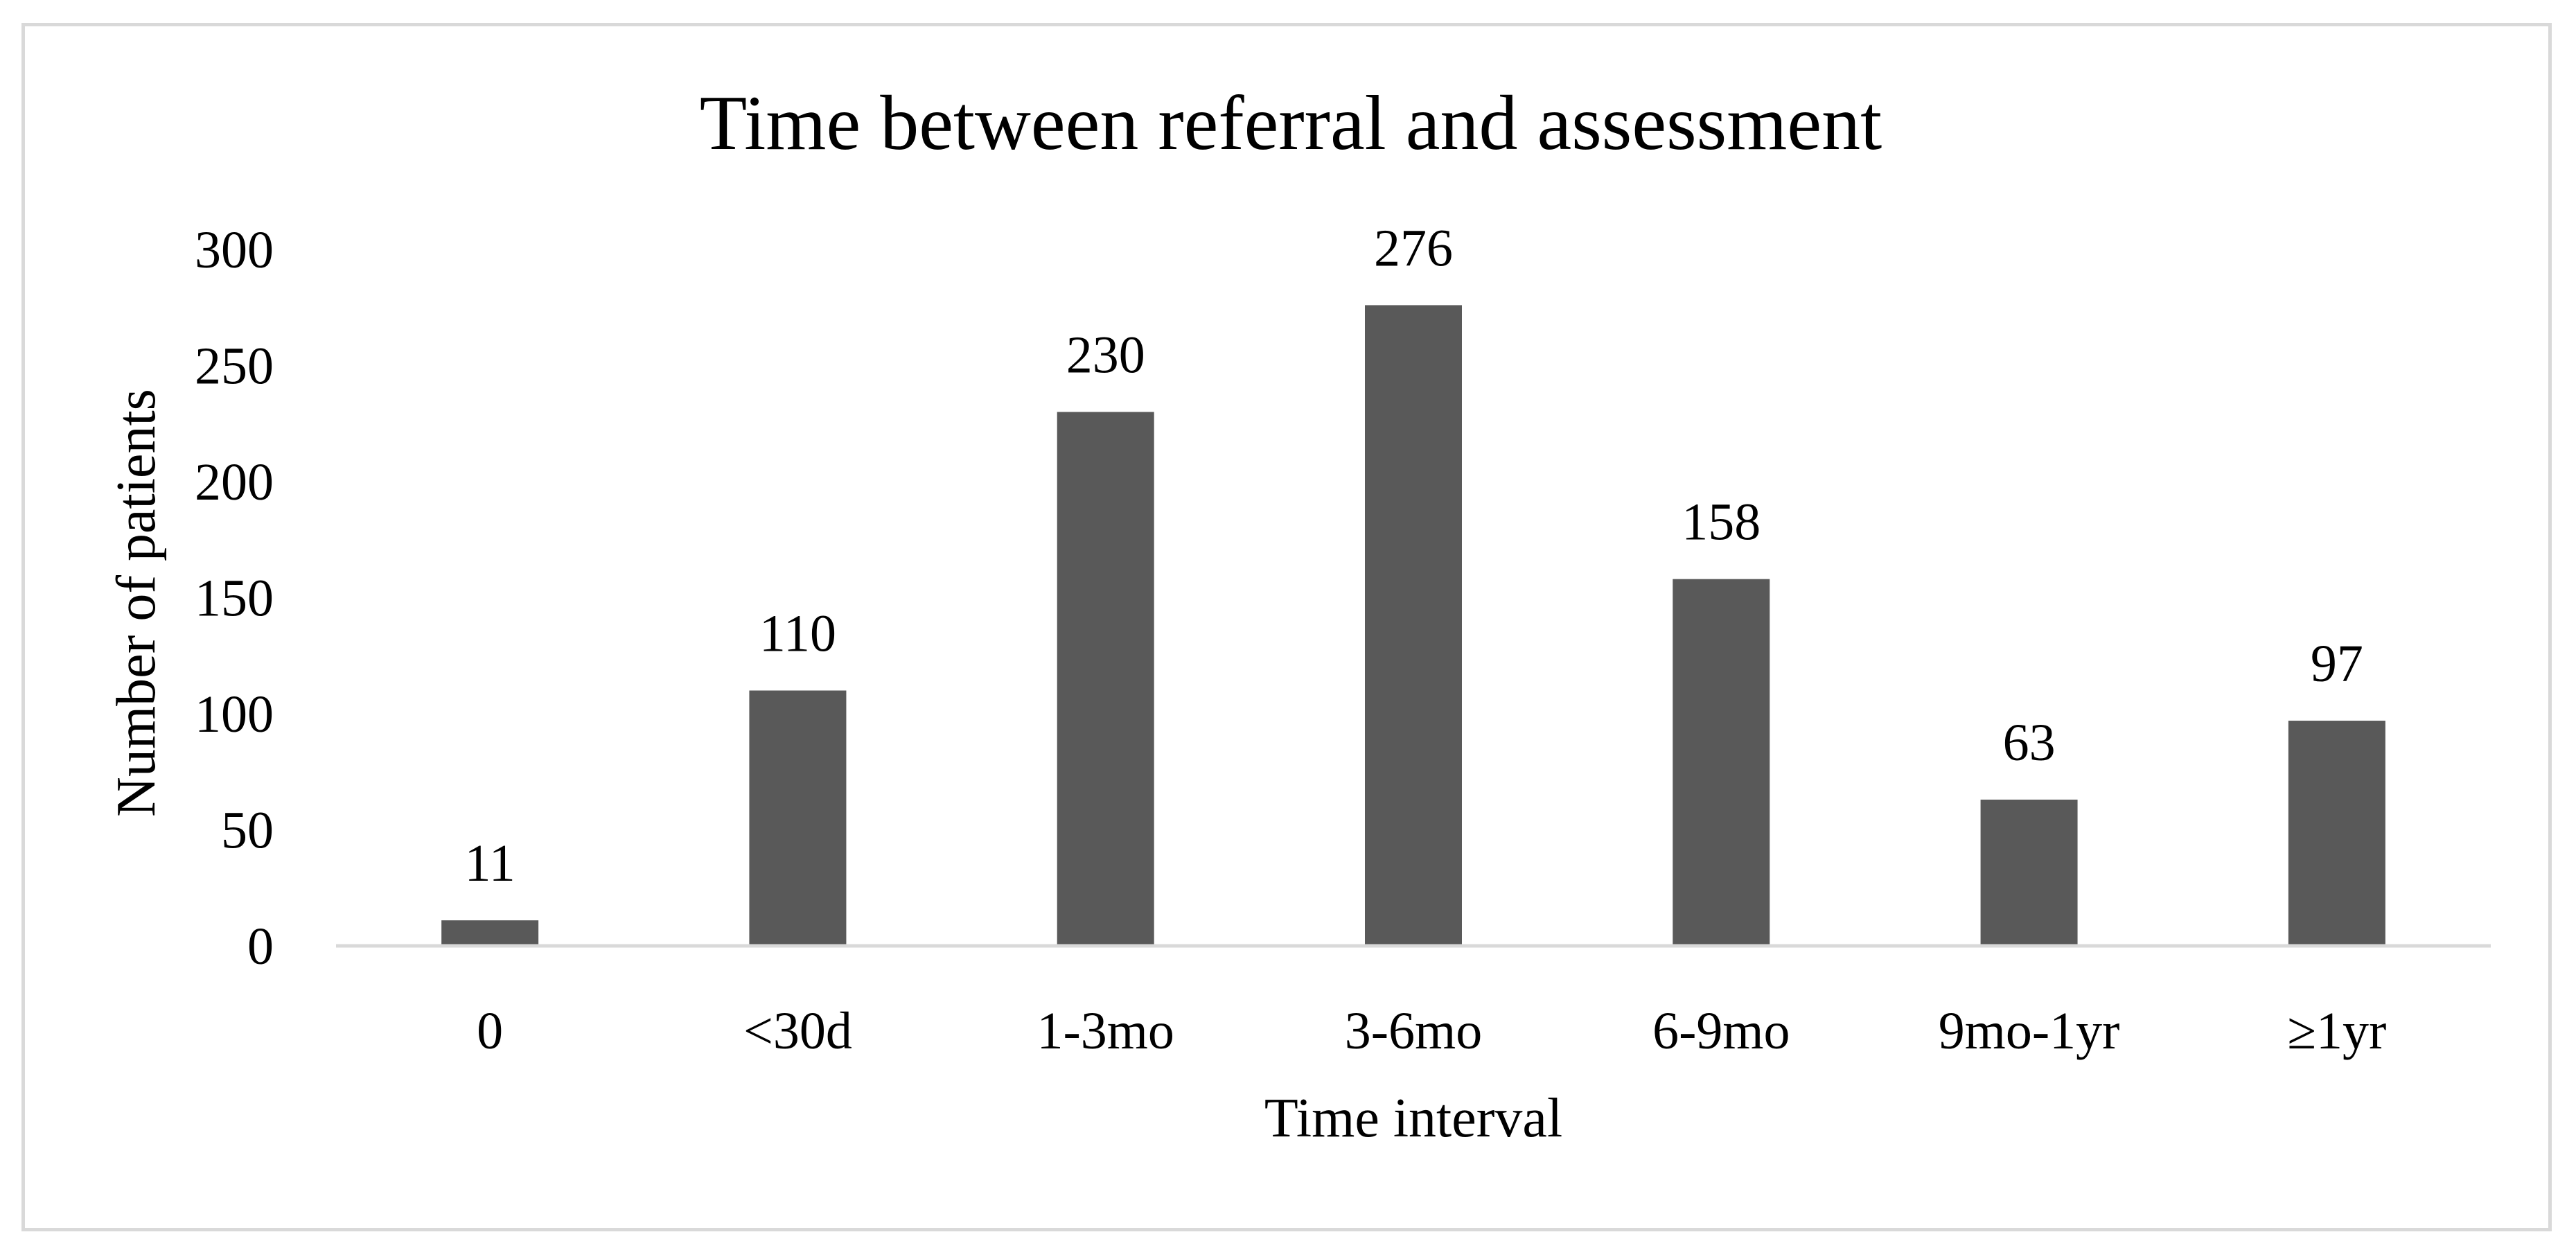  I want to click on data-label: 63, so click(2029, 743).